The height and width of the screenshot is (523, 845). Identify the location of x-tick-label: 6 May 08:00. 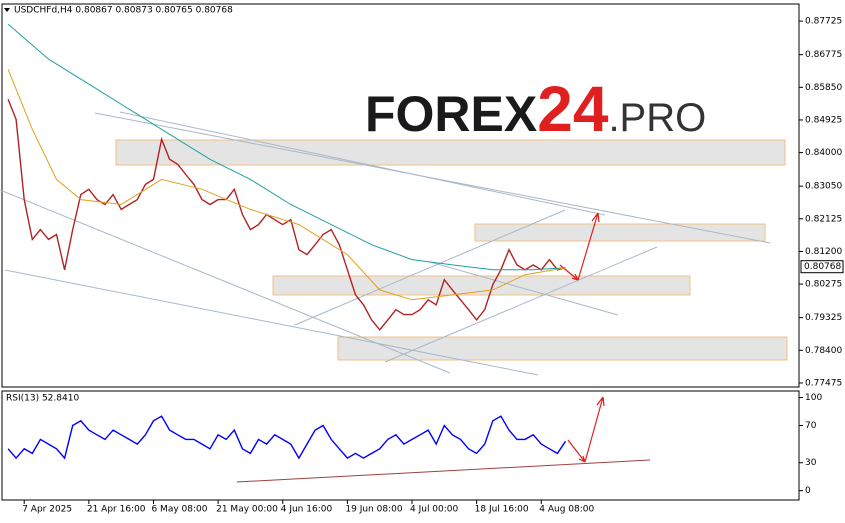
(179, 510).